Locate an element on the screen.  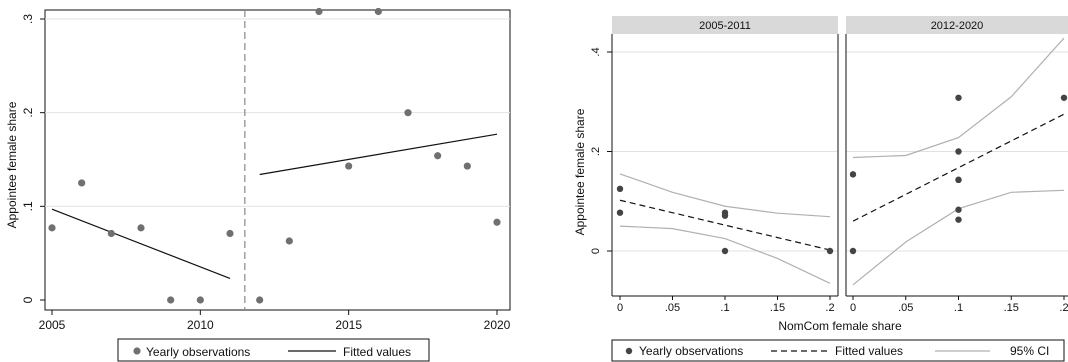
ci-lower-line is located at coordinates (725, 254).